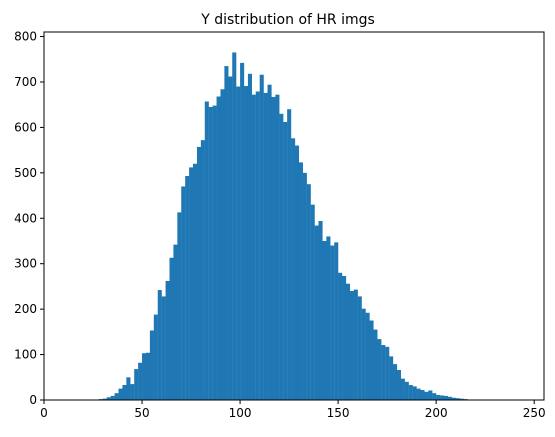  Describe the element at coordinates (25, 82) in the screenshot. I see `y-tick-label: 700` at that location.